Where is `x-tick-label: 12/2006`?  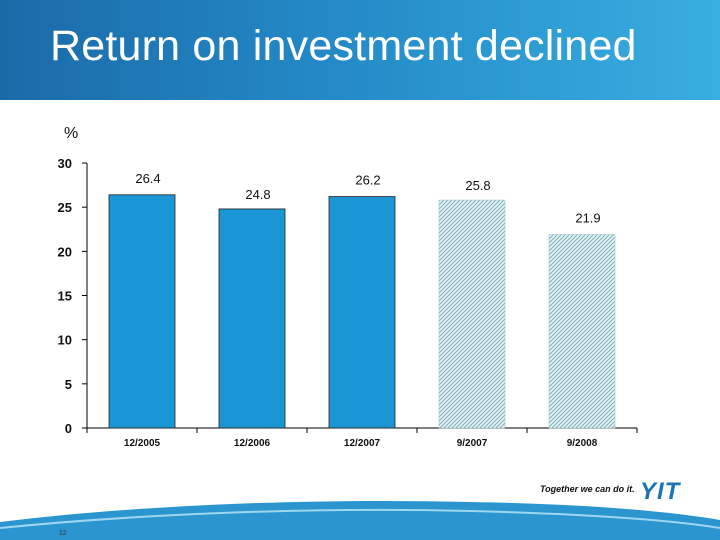
x-tick-label: 12/2006 is located at coordinates (252, 443).